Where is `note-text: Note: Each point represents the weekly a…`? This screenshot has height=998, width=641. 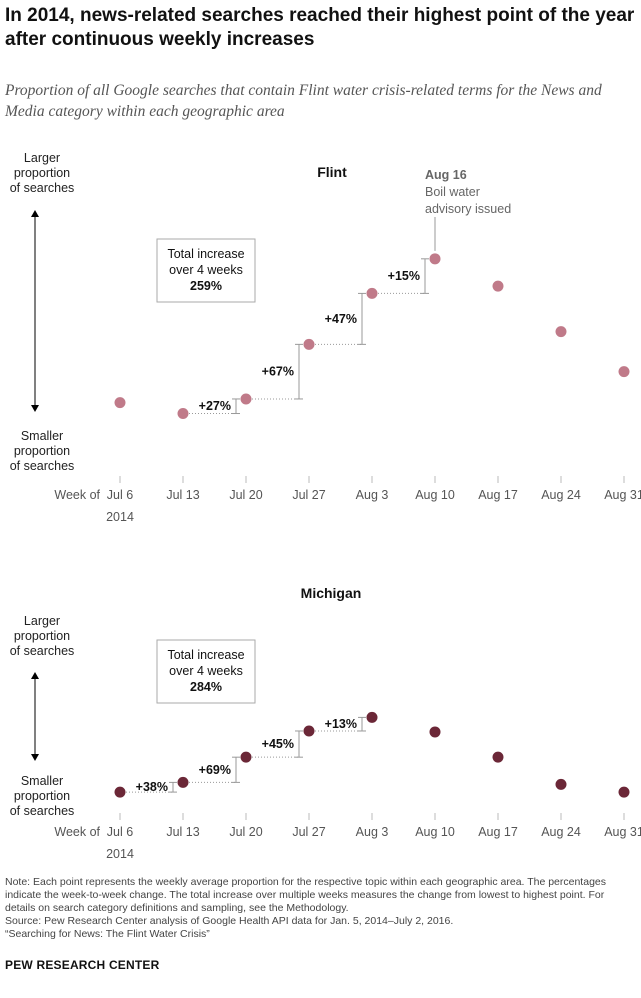
note-text: Note: Each point represents the weekly a… is located at coordinates (305, 895).